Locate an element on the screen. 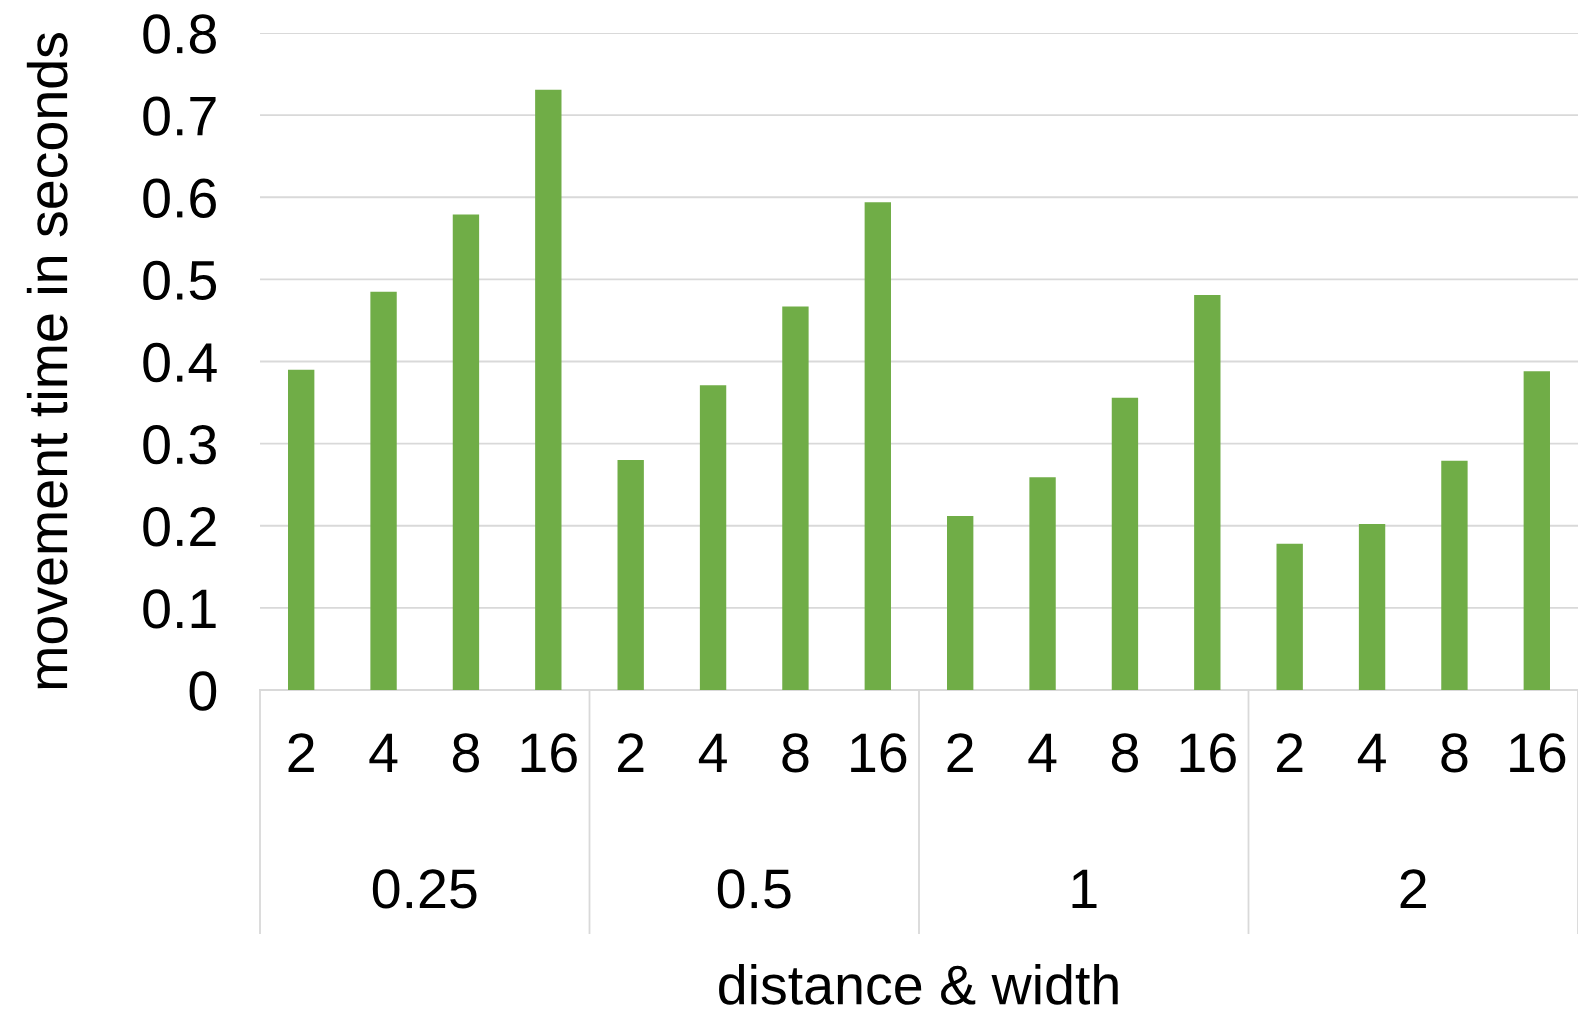  y-tick-label: 0 is located at coordinates (203, 691).